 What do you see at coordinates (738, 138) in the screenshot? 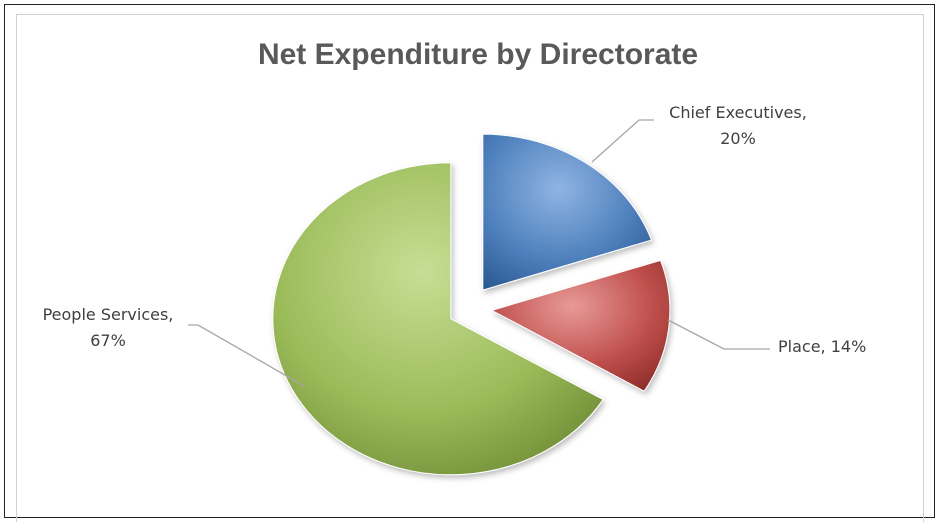
I see `data-label-value: 20%` at bounding box center [738, 138].